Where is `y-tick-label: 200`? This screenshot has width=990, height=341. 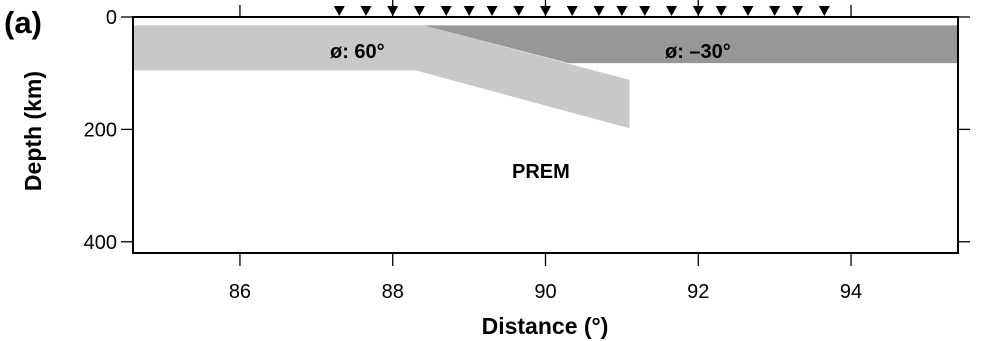
y-tick-label: 200 is located at coordinates (100, 130).